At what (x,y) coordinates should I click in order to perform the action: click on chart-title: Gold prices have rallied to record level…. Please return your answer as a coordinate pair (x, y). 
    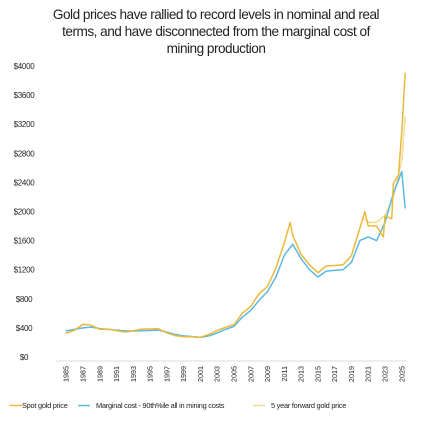
    Looking at the image, I should click on (216, 31).